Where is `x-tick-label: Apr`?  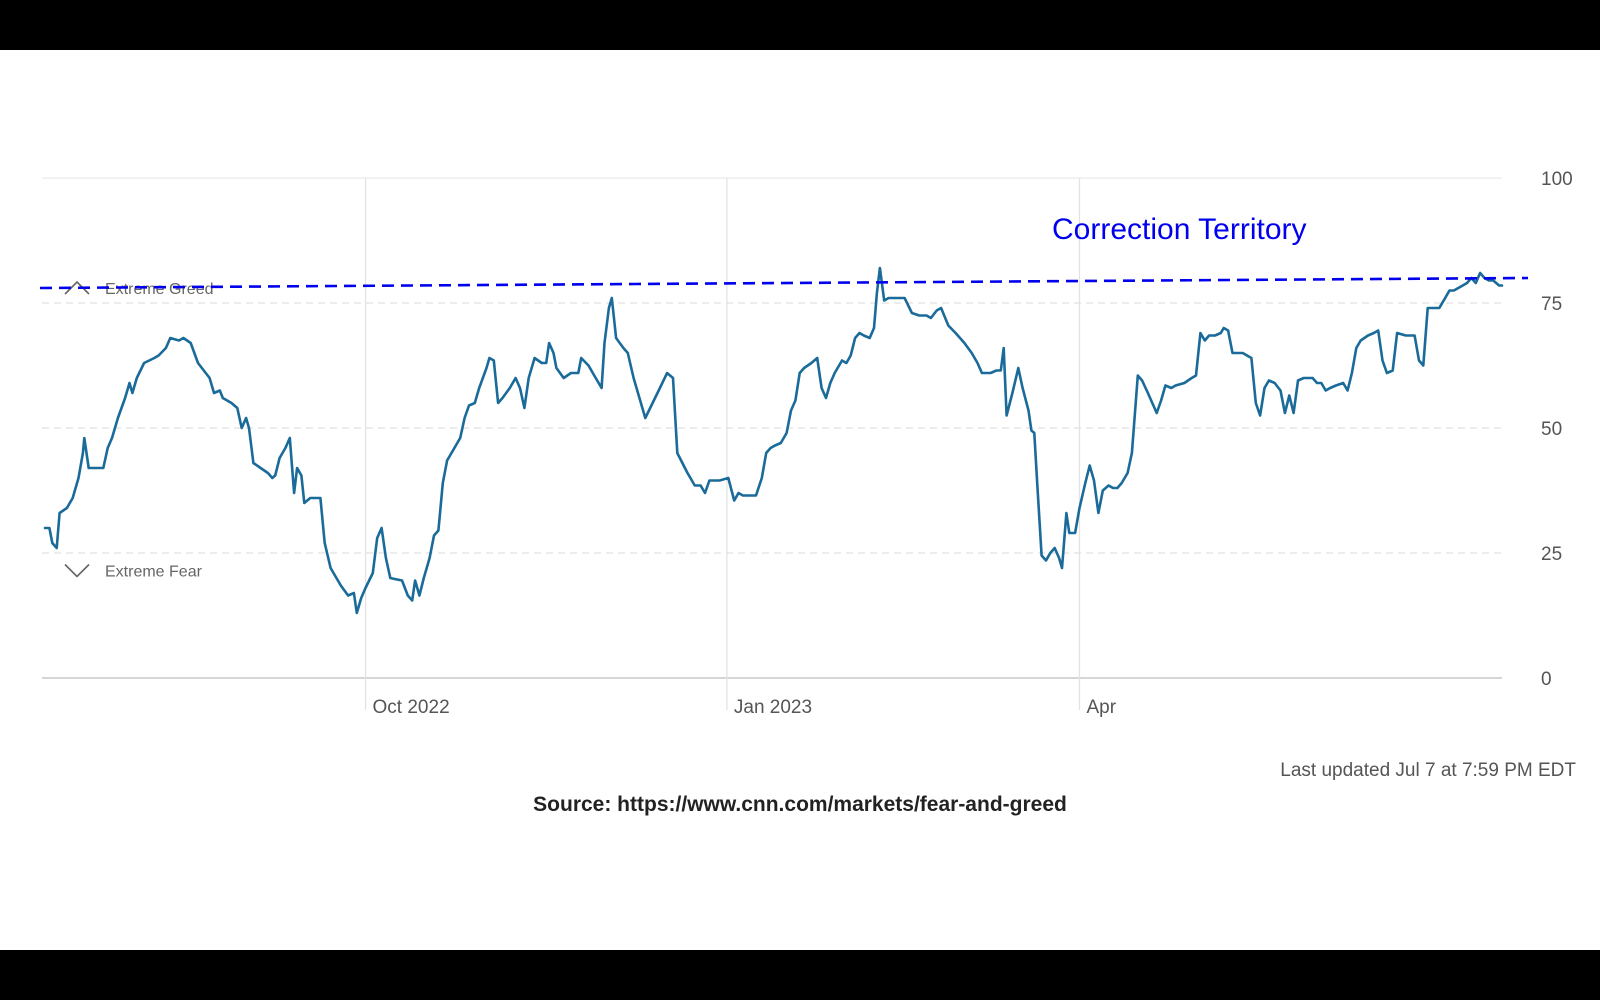 x-tick-label: Apr is located at coordinates (1101, 707).